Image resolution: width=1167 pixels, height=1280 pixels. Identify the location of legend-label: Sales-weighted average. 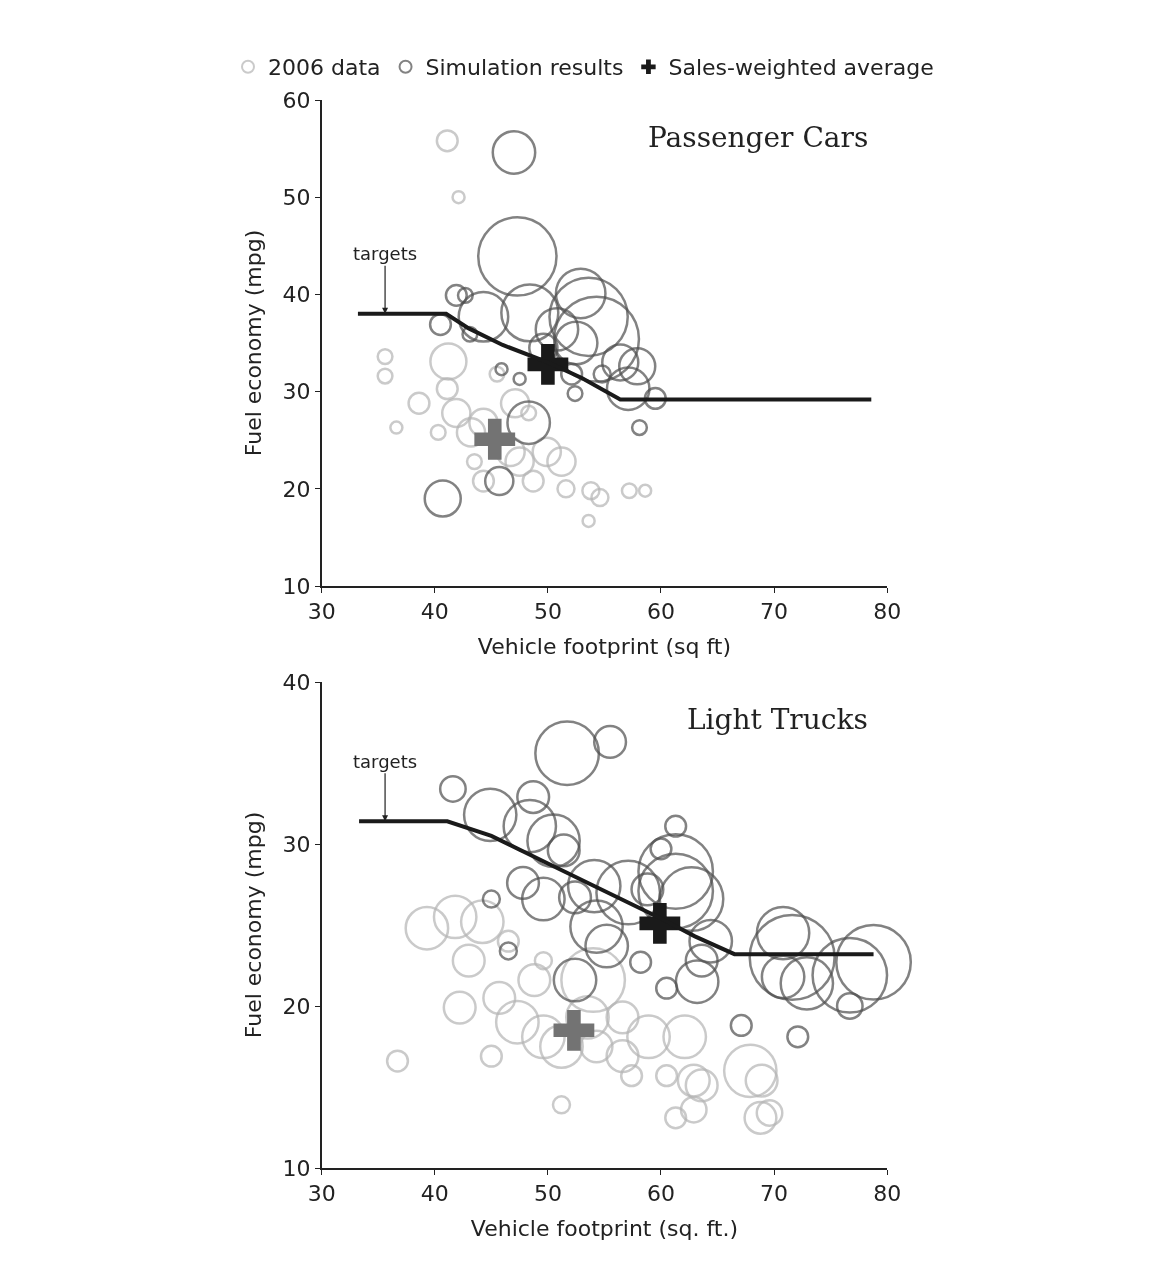
(801, 68).